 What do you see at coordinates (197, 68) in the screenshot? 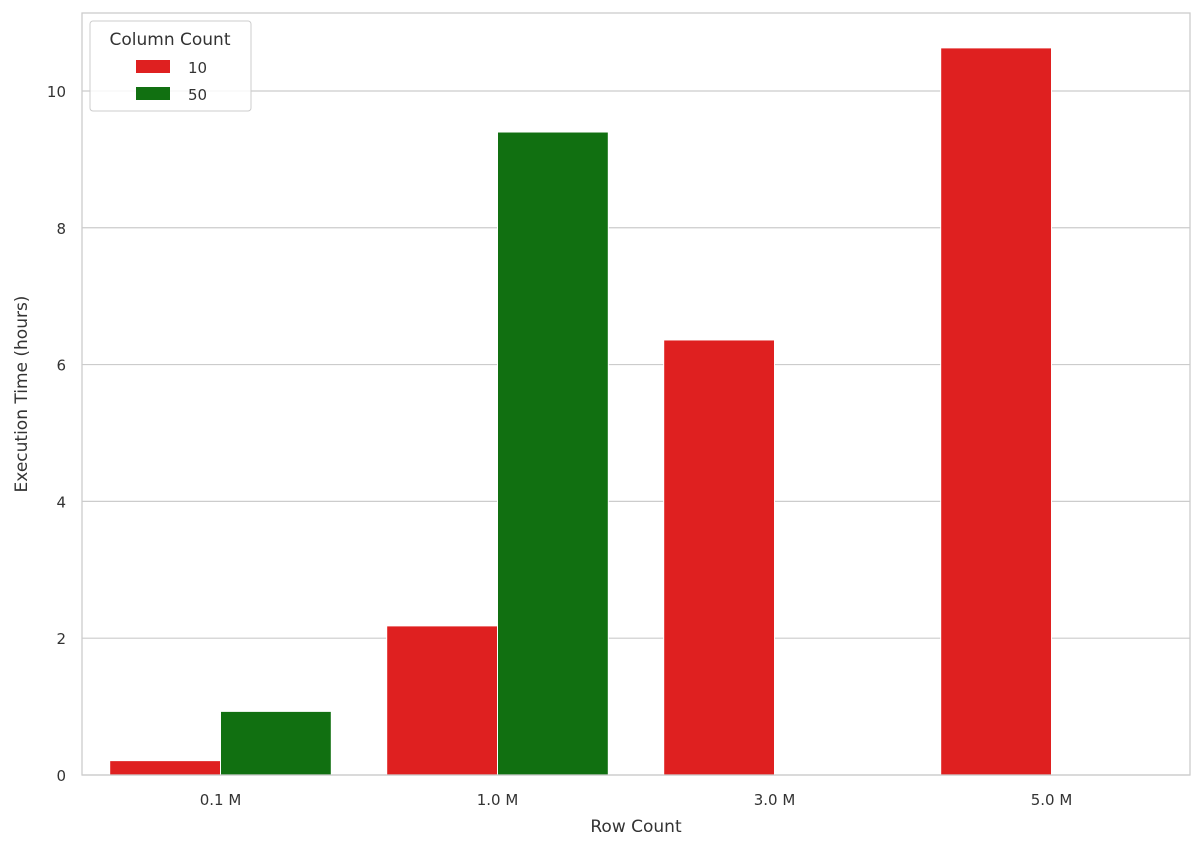
I see `legend-label-10: 10` at bounding box center [197, 68].